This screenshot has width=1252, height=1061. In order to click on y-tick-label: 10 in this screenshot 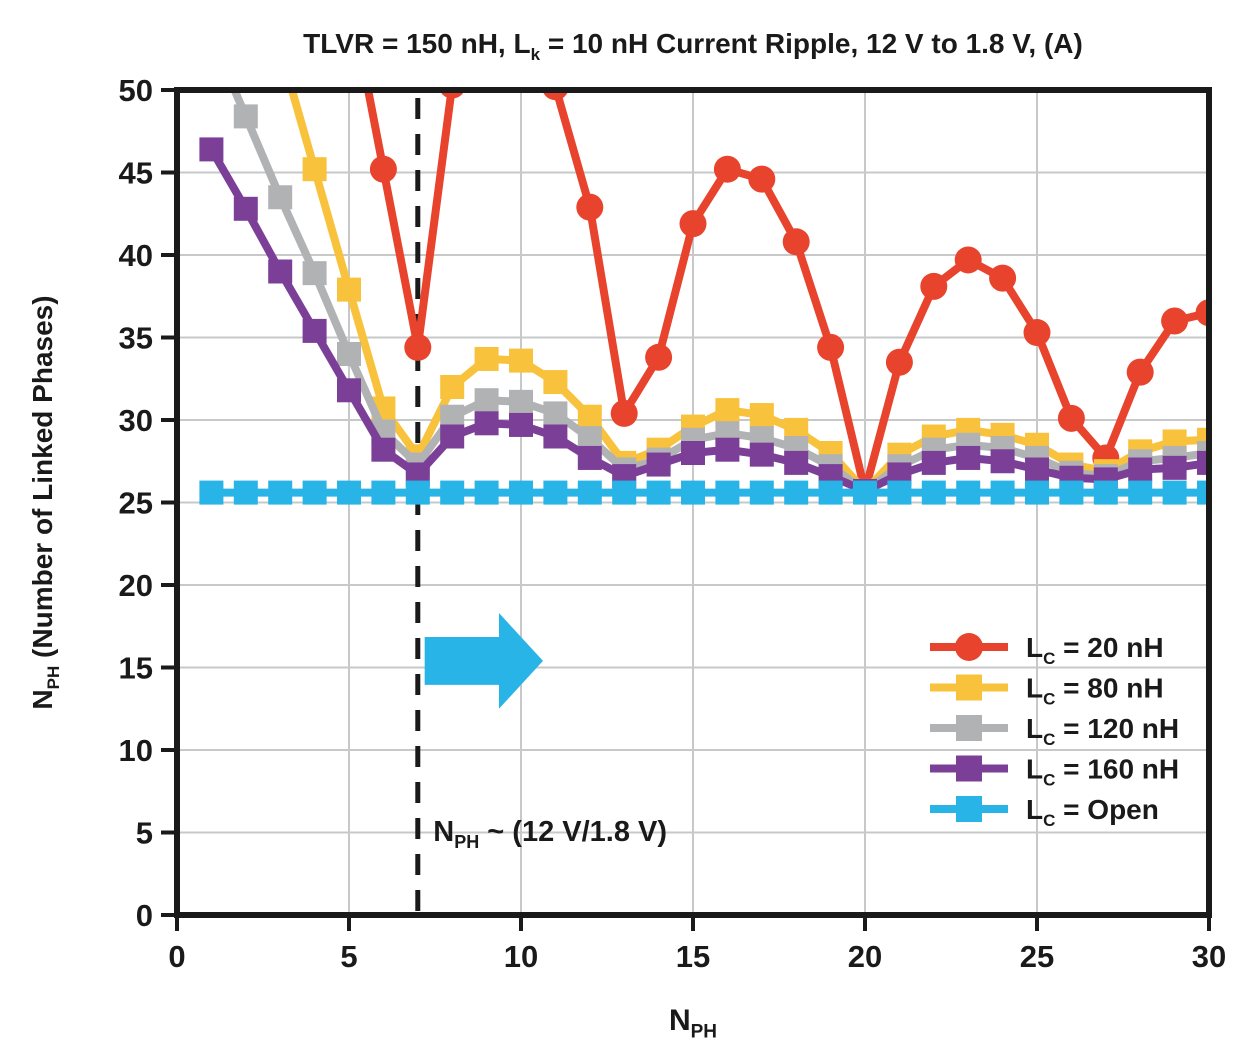, I will do `click(136, 750)`.